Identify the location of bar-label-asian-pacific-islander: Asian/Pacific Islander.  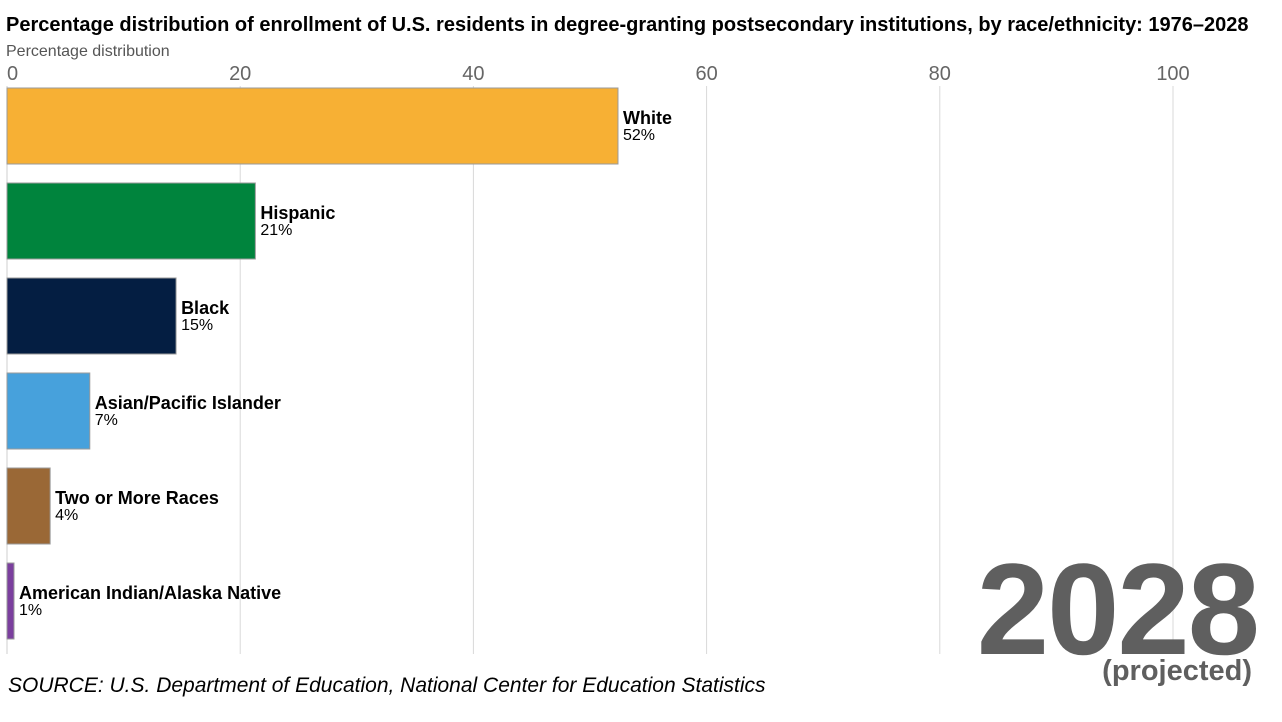
(188, 403).